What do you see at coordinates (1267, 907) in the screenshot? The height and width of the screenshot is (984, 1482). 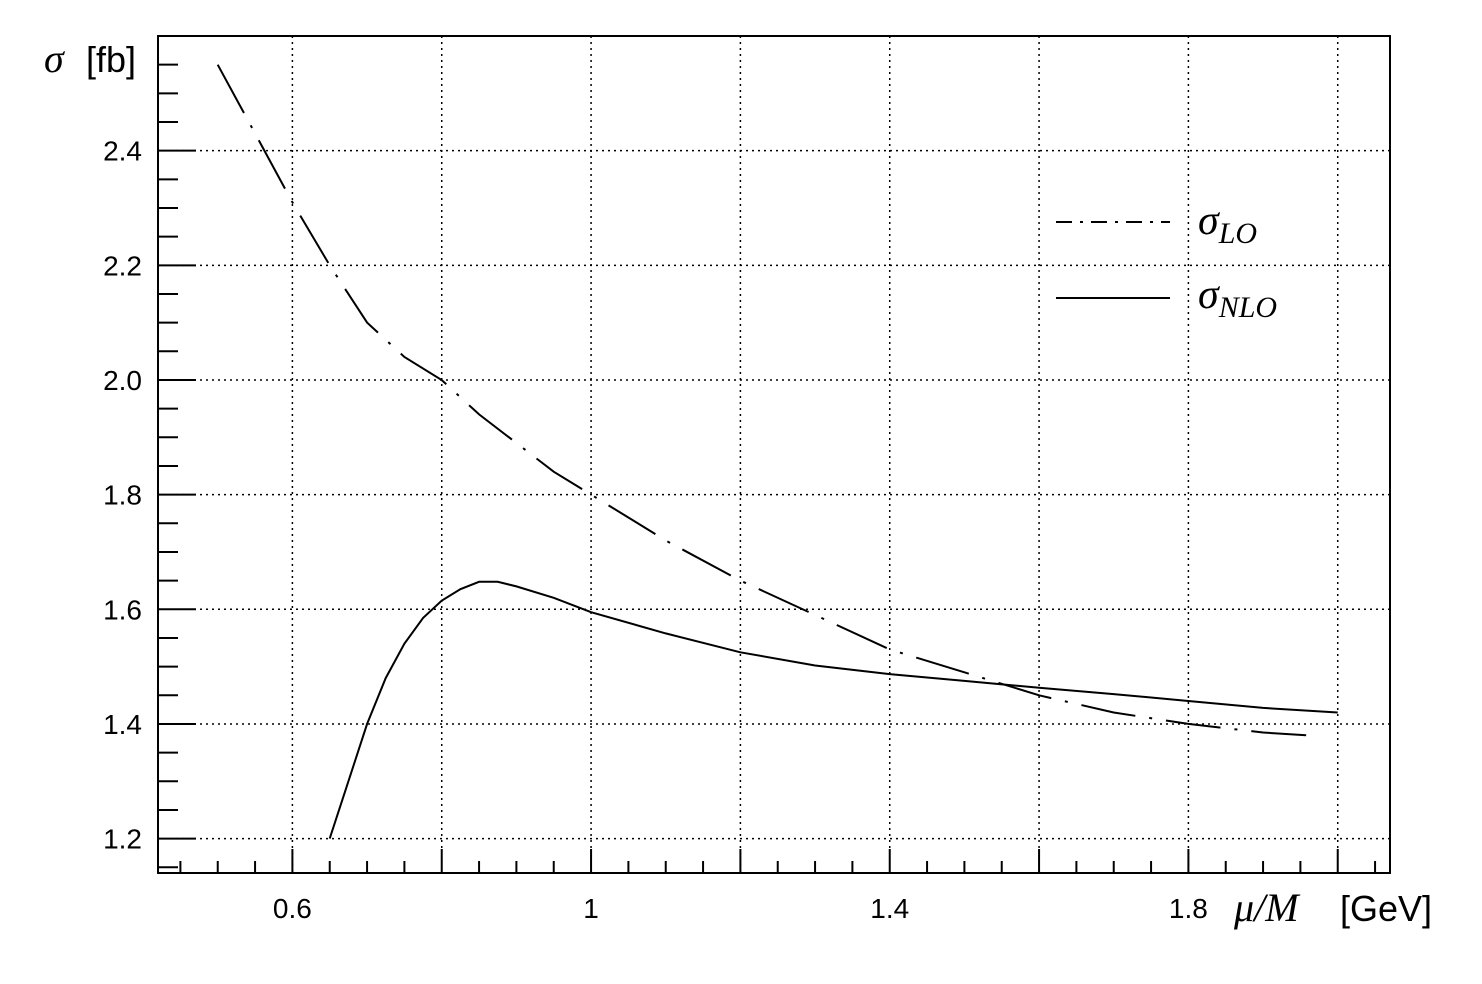 I see `x-axis-title: μ/M` at bounding box center [1267, 907].